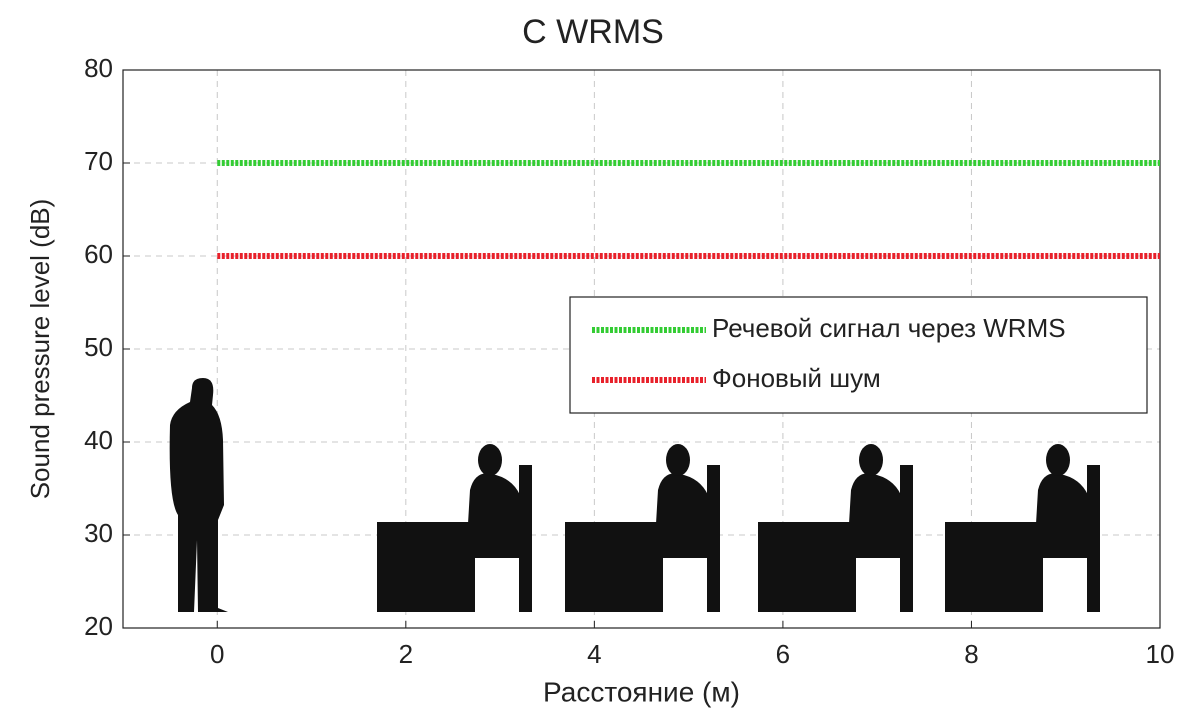 Image resolution: width=1186 pixels, height=716 pixels. Describe the element at coordinates (406, 654) in the screenshot. I see `x-tick-label: 2` at that location.